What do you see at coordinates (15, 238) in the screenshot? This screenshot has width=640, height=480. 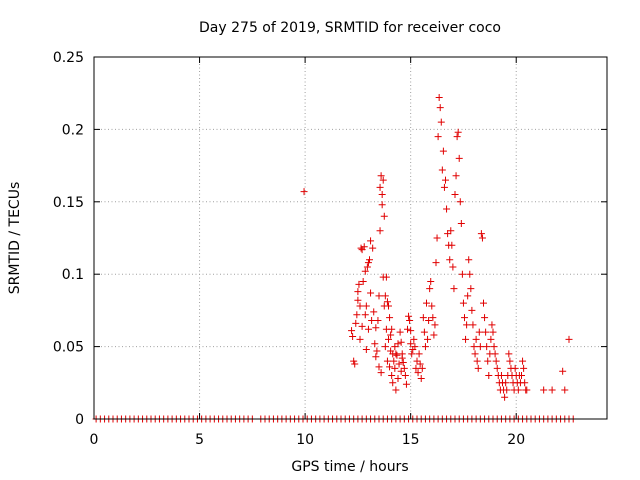 I see `y-axis-label: SRMTID / TECUs` at bounding box center [15, 238].